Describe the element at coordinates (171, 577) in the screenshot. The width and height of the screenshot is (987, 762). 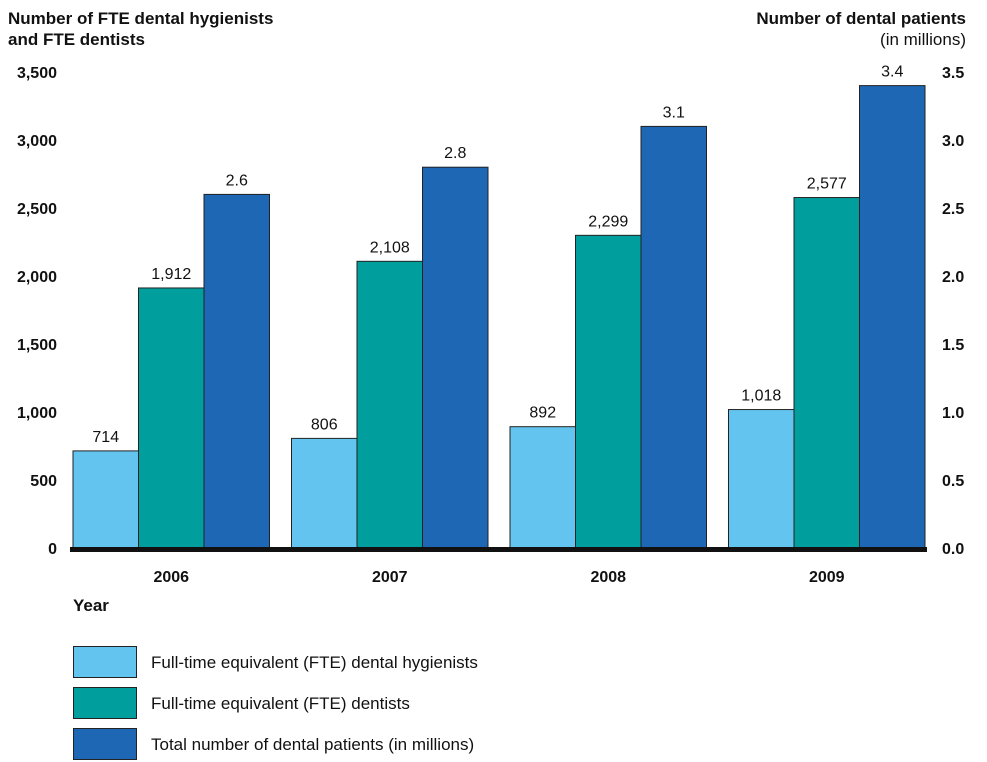
I see `x-tick-2006: 2006` at that location.